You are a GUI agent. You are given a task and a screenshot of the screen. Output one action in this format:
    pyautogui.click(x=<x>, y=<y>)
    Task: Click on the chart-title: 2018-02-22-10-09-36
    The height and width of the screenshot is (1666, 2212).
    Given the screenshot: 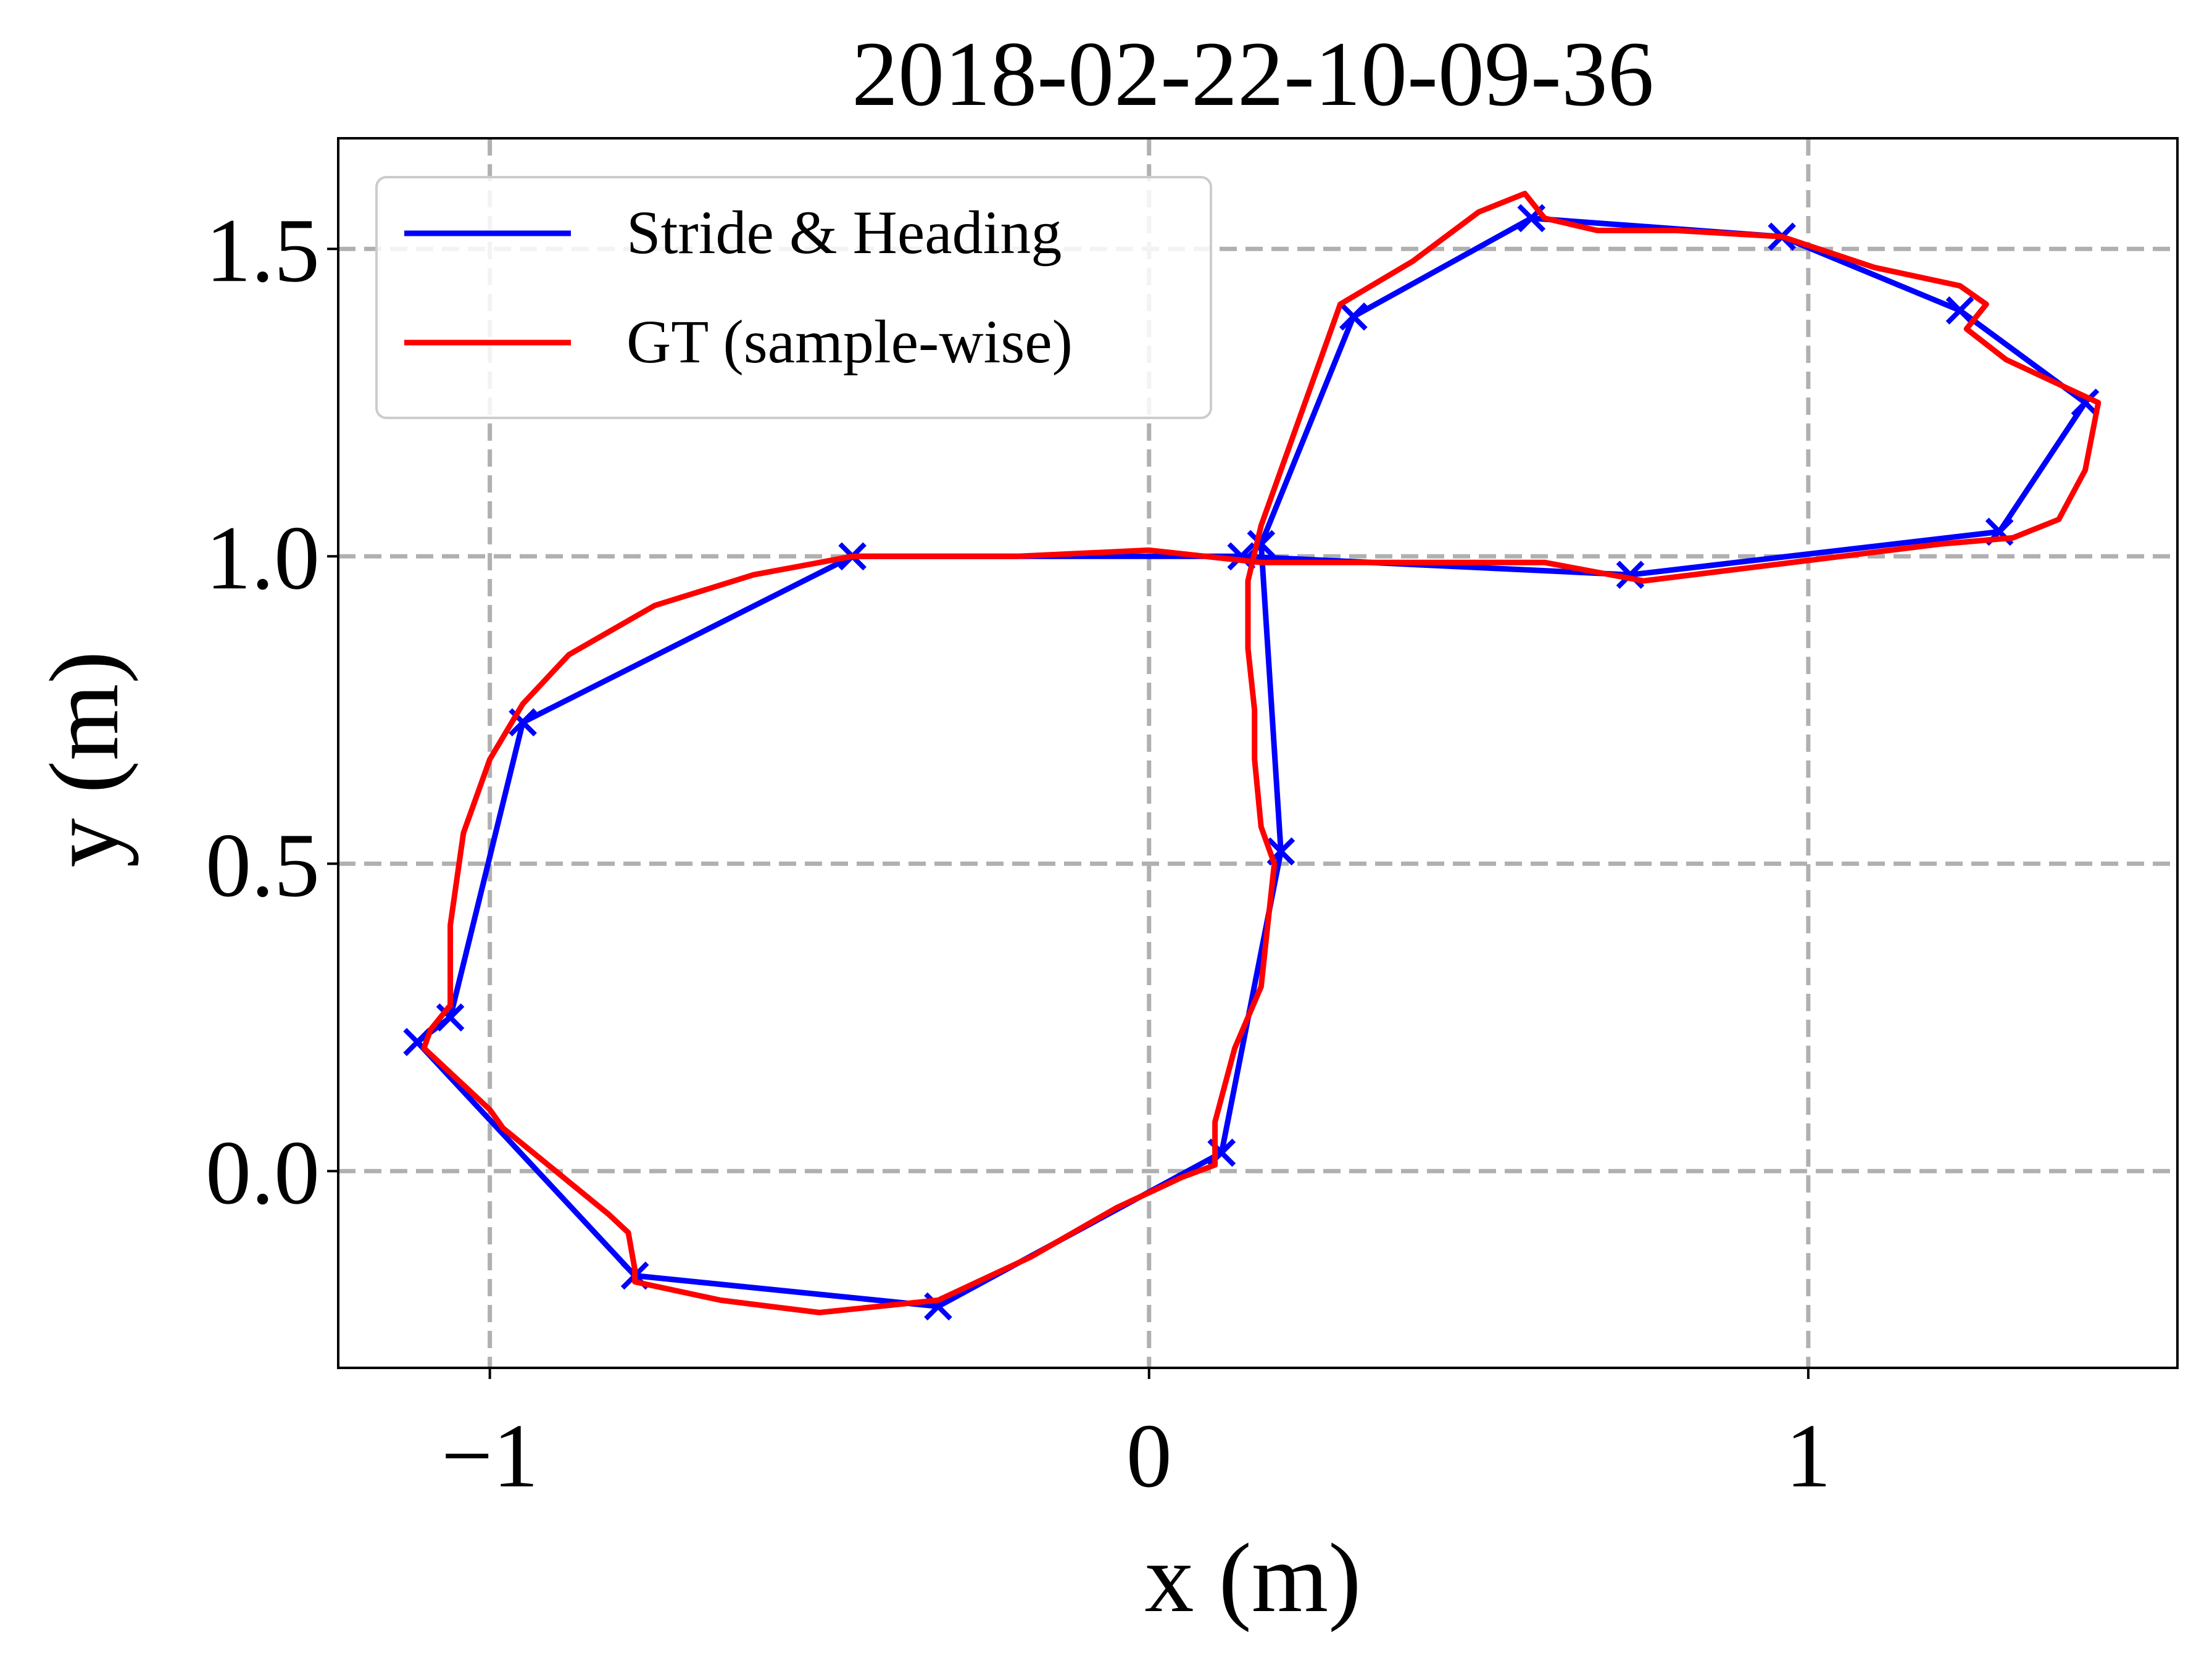 What is the action you would take?
    pyautogui.click(x=1253, y=74)
    